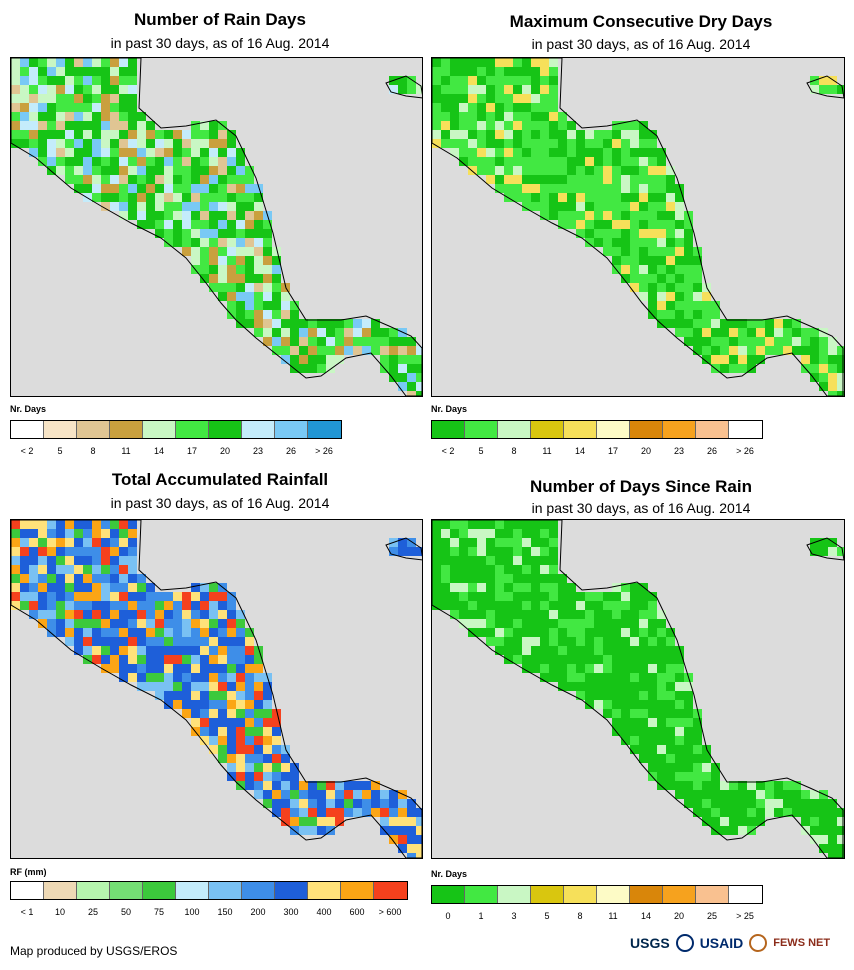 The width and height of the screenshot is (854, 970). Describe the element at coordinates (225, 912) in the screenshot. I see `legend-tick-label: 150` at that location.